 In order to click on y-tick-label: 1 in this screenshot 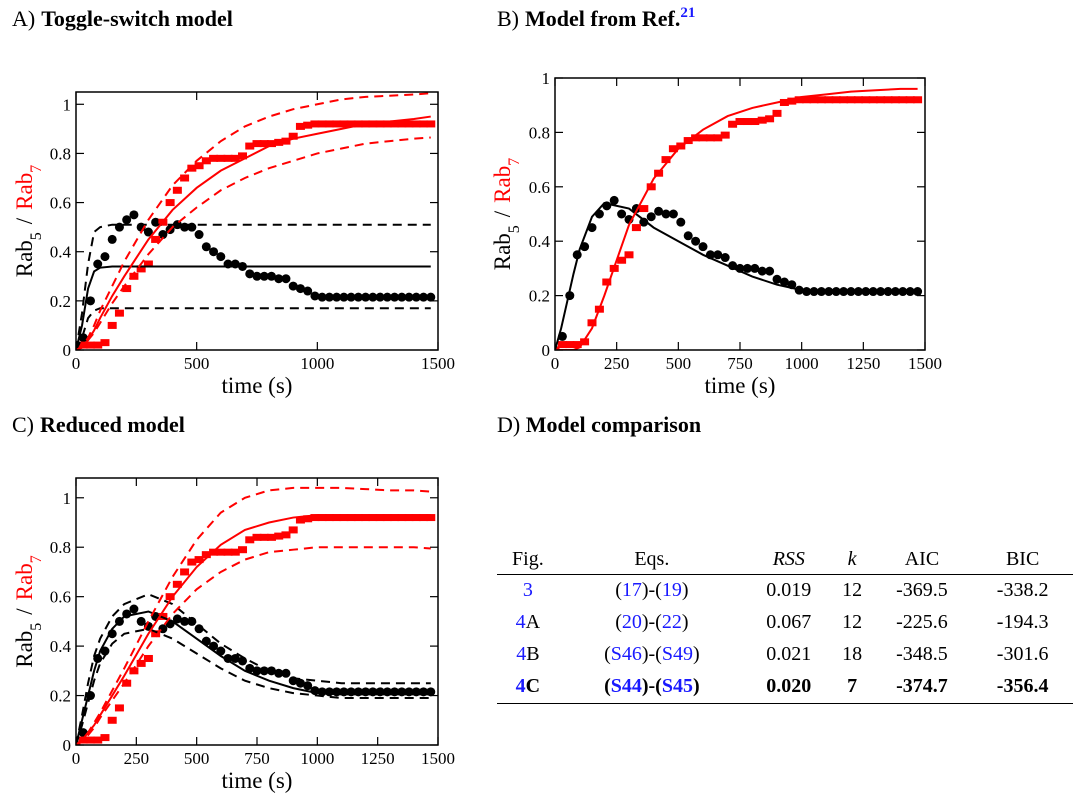, I will do `click(67, 498)`.